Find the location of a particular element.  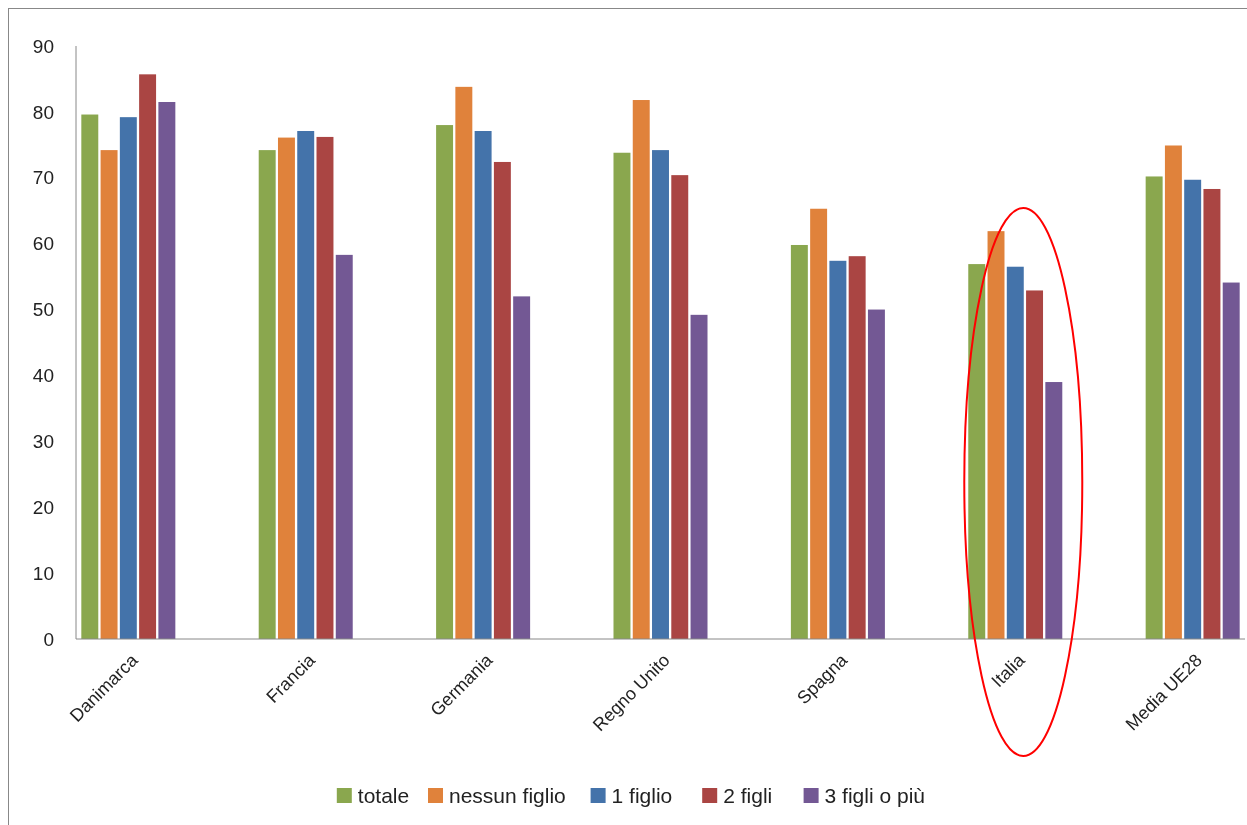

legend-label: nessun figlio is located at coordinates (507, 795).